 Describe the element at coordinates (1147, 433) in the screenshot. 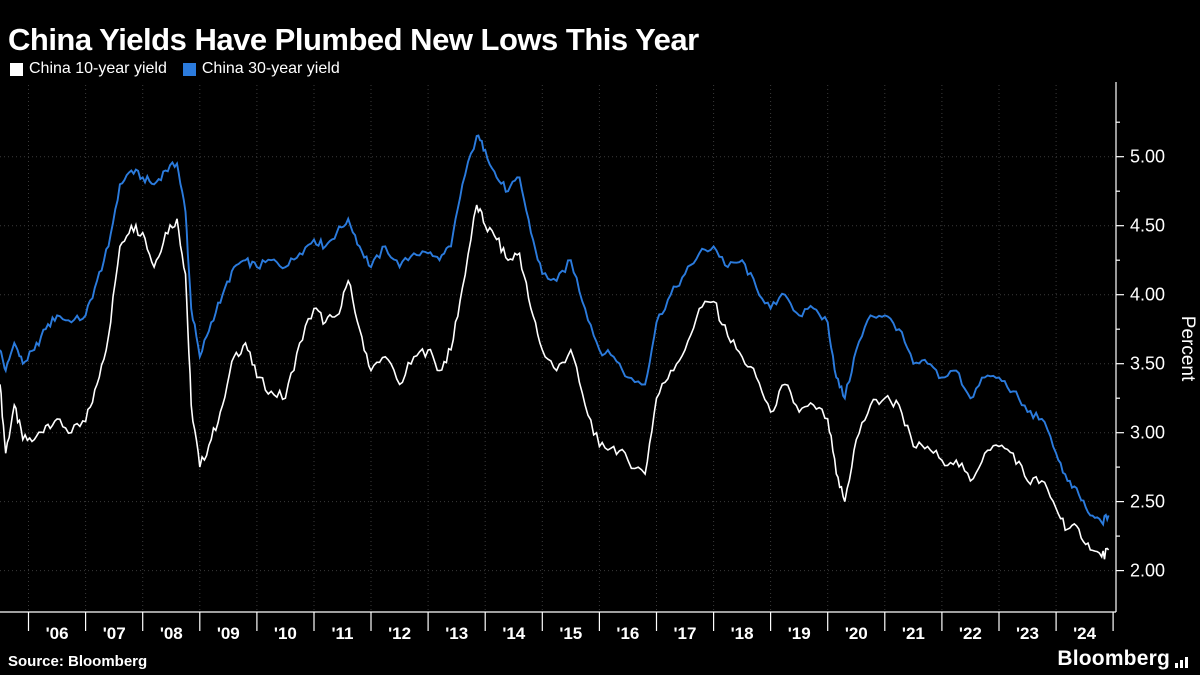

I see `y-tick-label: 3.00` at that location.